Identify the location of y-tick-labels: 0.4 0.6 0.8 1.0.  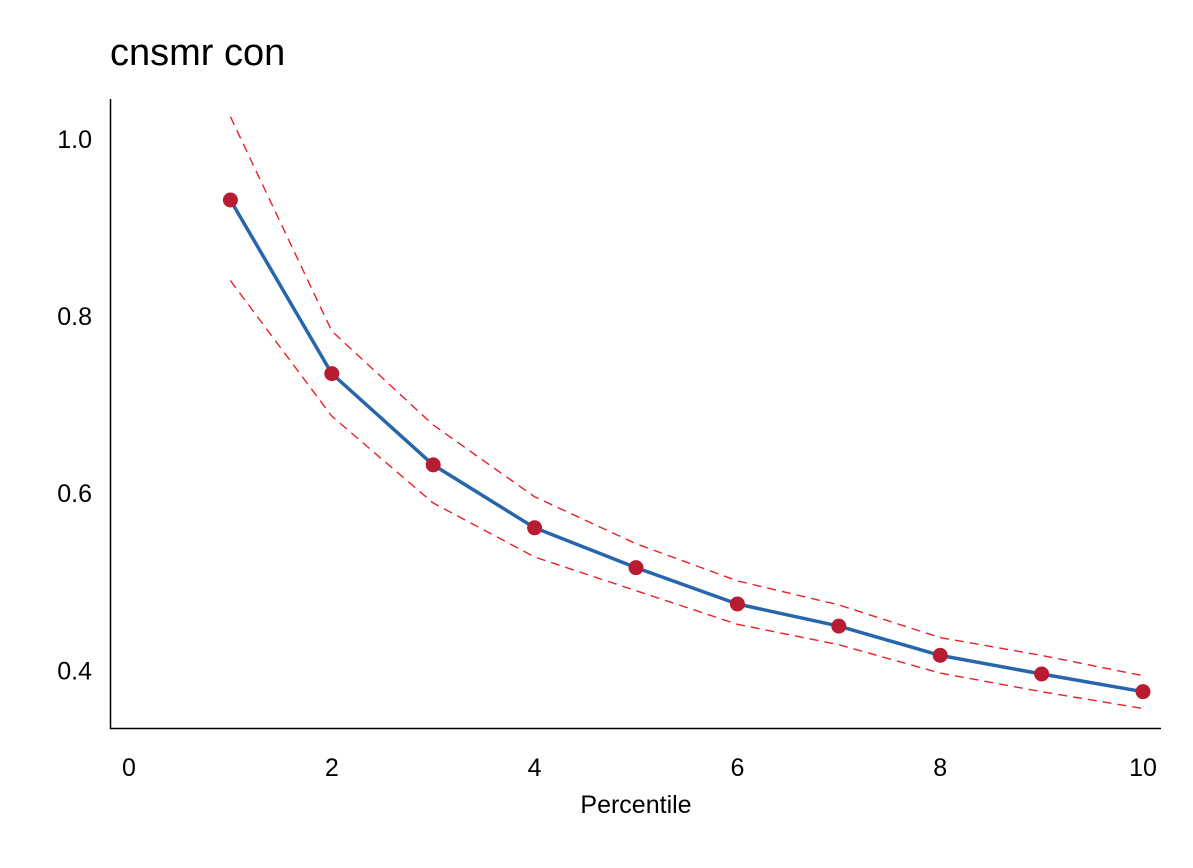
(74, 406).